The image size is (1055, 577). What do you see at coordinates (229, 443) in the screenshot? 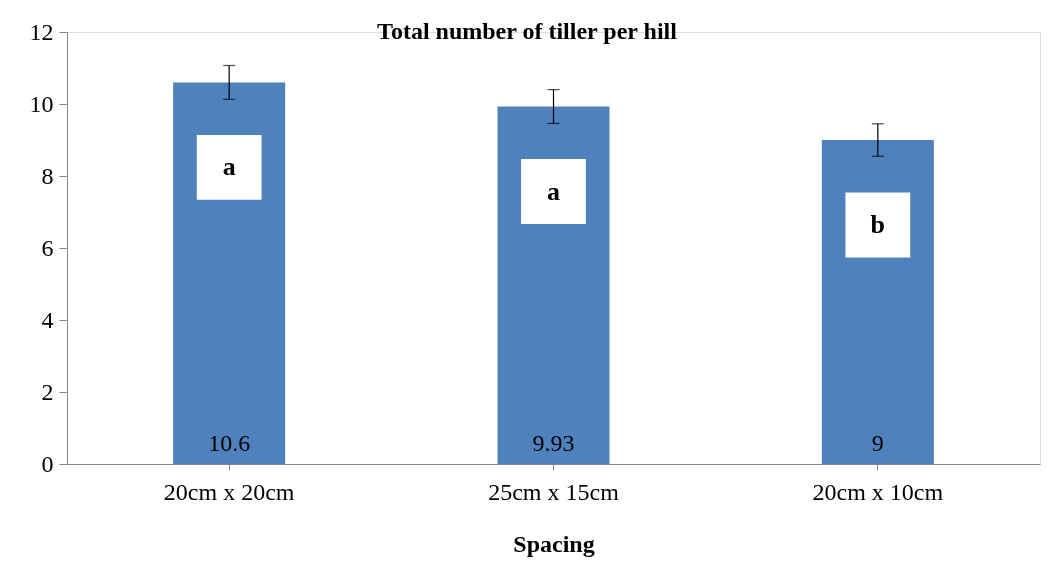
I see `data-label: 10.6` at bounding box center [229, 443].